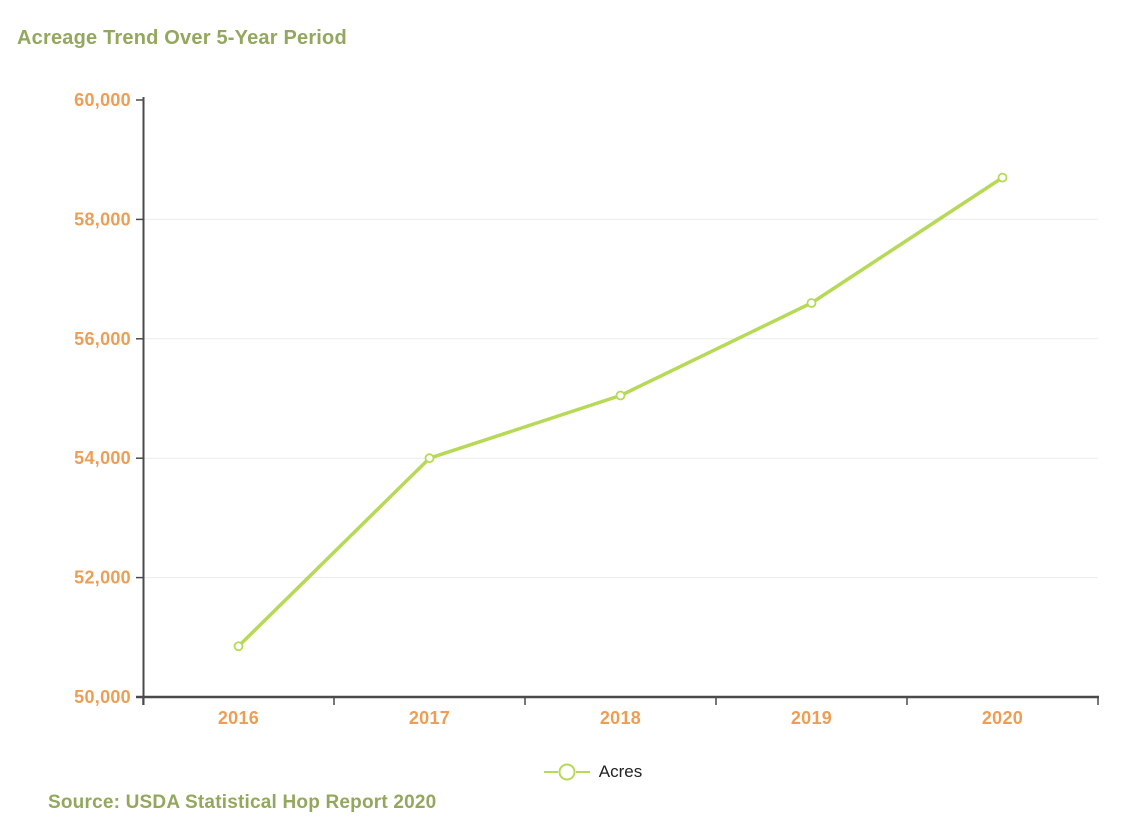 The image size is (1142, 836). I want to click on x-axis-label: 2018, so click(620, 718).